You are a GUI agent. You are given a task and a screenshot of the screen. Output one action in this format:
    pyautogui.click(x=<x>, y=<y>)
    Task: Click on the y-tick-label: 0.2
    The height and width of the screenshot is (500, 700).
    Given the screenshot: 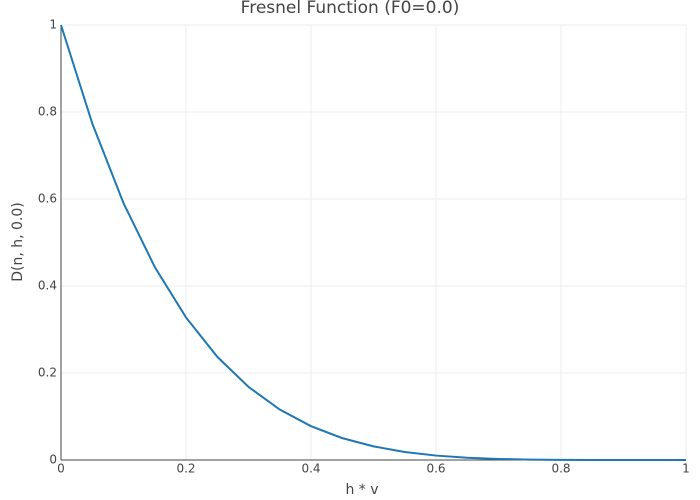 What is the action you would take?
    pyautogui.click(x=47, y=373)
    